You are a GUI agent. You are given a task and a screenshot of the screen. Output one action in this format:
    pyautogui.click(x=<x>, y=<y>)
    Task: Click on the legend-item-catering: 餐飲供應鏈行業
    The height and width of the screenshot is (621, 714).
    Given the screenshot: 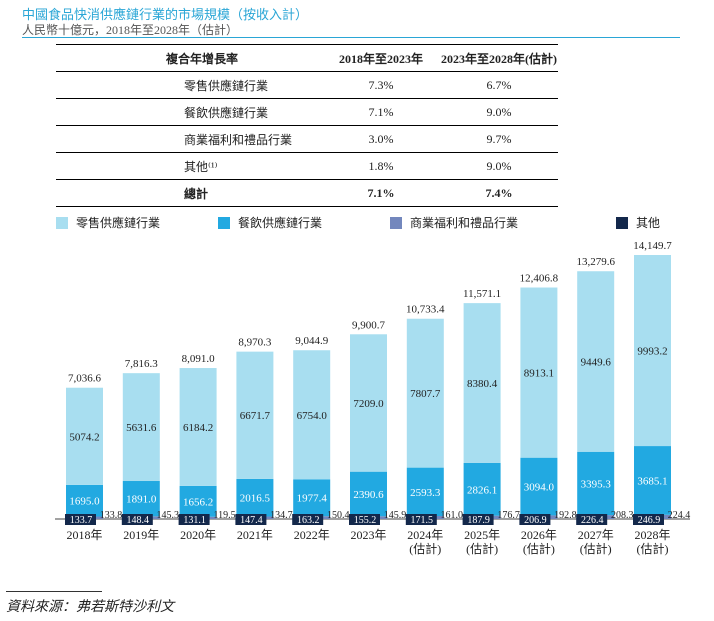 What is the action you would take?
    pyautogui.click(x=270, y=222)
    